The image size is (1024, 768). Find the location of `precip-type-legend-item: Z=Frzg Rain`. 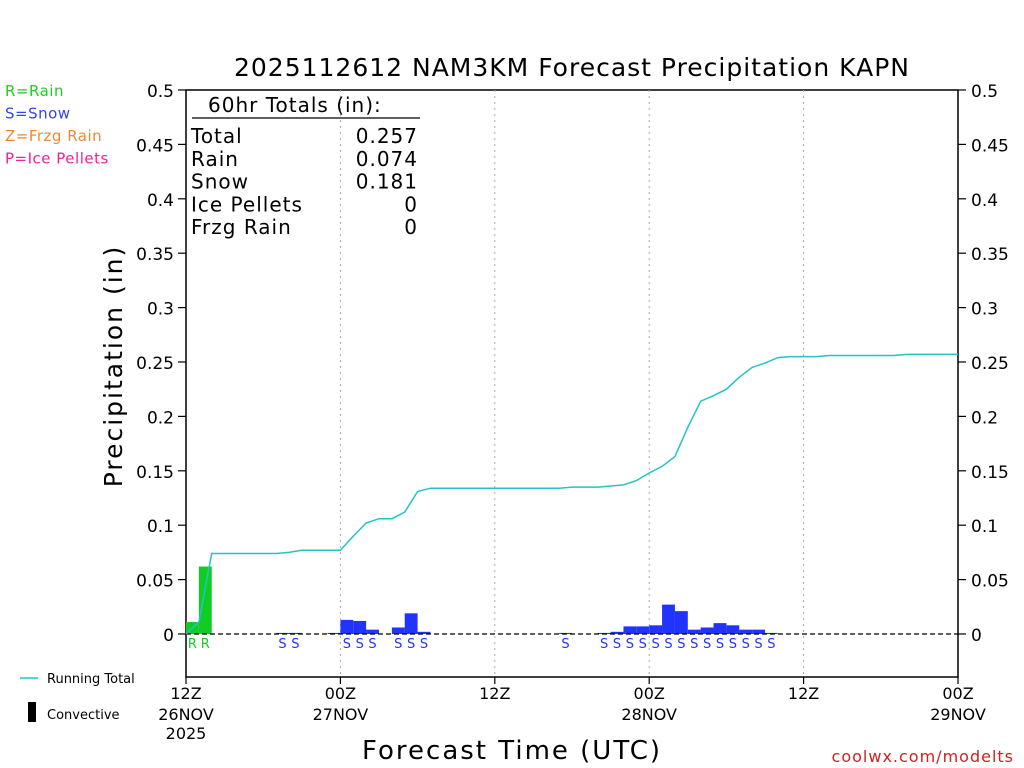

precip-type-legend-item: Z=Frzg Rain is located at coordinates (53, 136).